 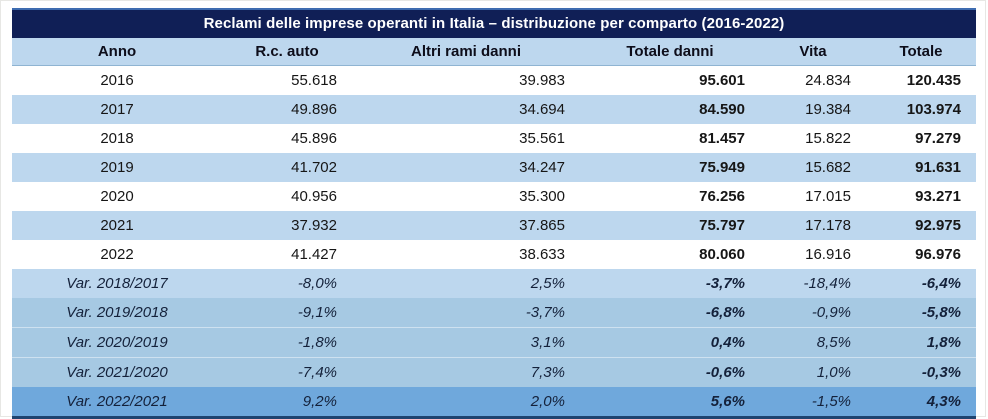 What do you see at coordinates (117, 80) in the screenshot?
I see `anno-cell: 2016` at bounding box center [117, 80].